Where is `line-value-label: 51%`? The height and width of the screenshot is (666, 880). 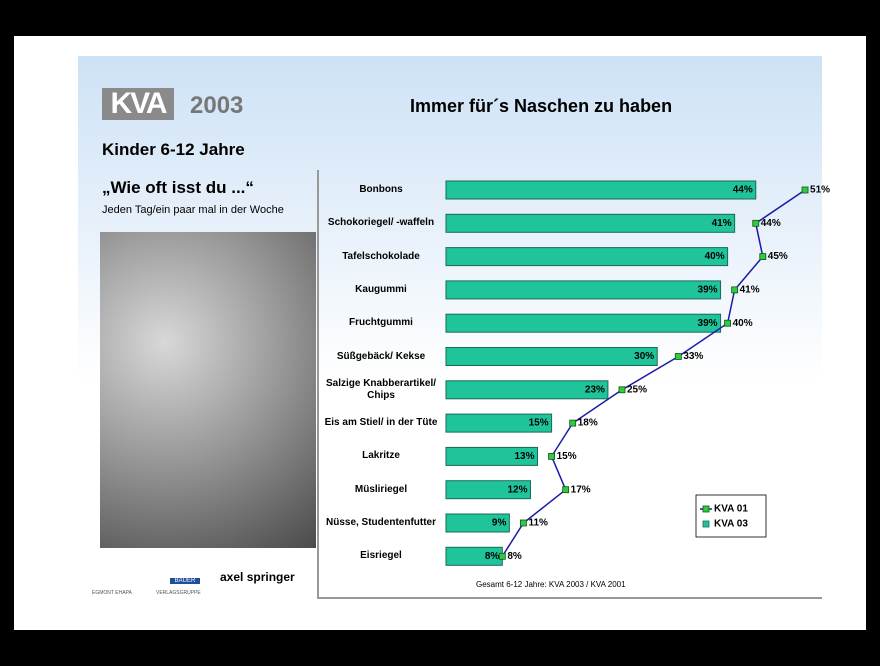
line-value-label: 51% is located at coordinates (820, 190).